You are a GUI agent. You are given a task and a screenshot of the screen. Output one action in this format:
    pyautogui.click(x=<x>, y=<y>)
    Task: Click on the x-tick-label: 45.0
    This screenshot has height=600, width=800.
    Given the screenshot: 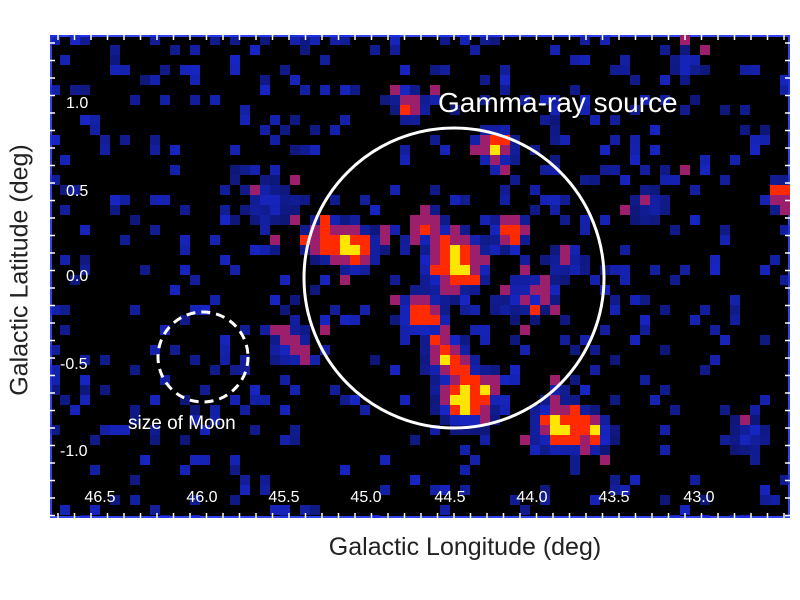 What is the action you would take?
    pyautogui.click(x=366, y=497)
    